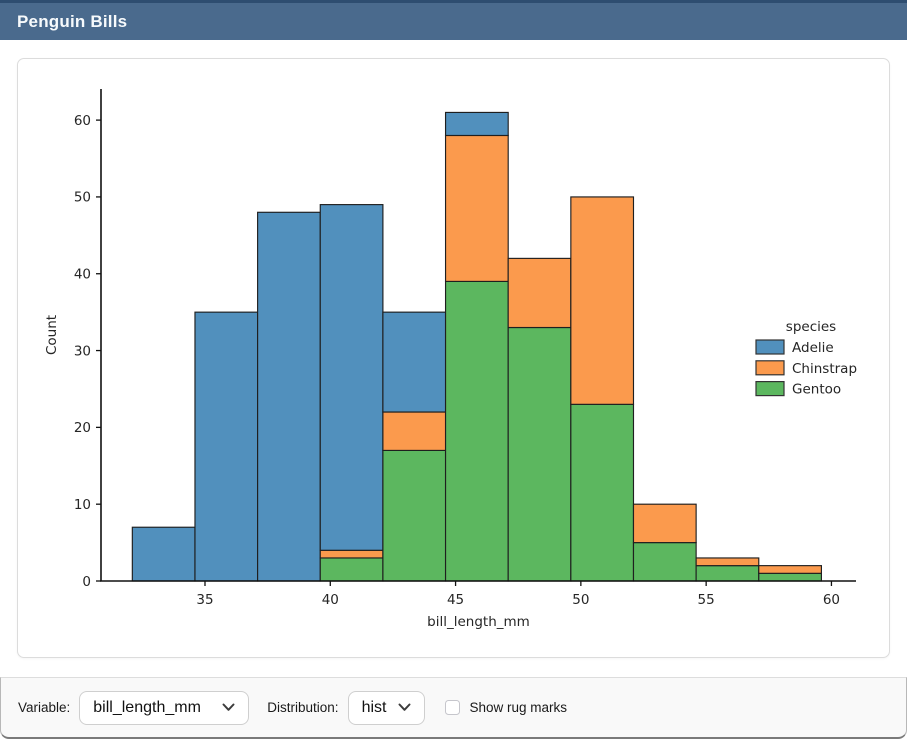 The width and height of the screenshot is (907, 741). Describe the element at coordinates (816, 390) in the screenshot. I see `svg-text: Gentoo` at that location.